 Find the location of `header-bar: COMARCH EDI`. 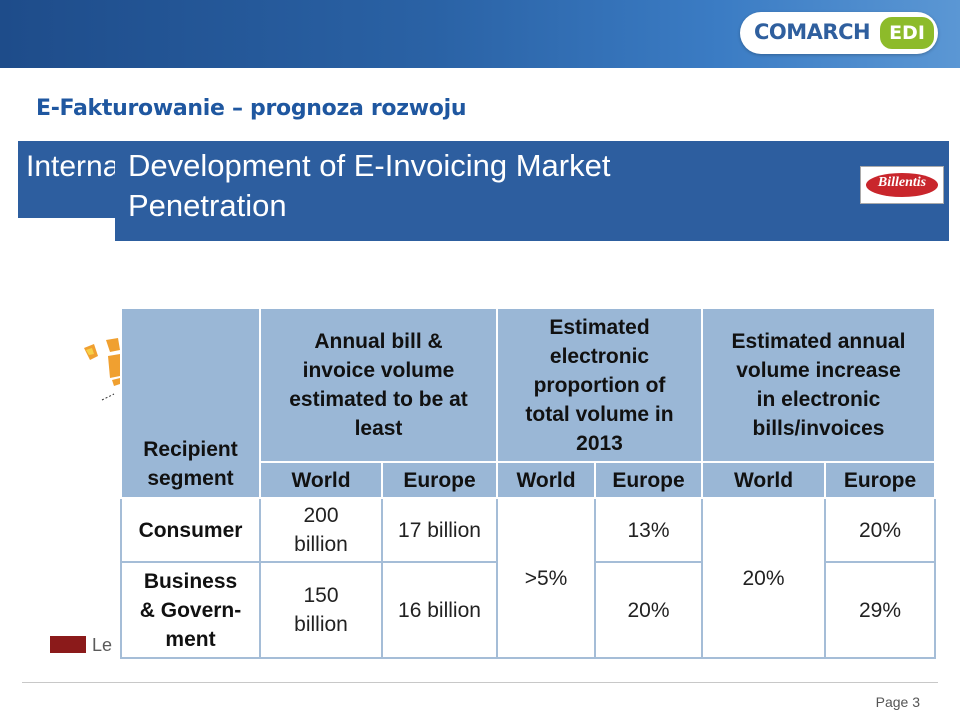

header-bar: COMARCH EDI is located at coordinates (480, 34).